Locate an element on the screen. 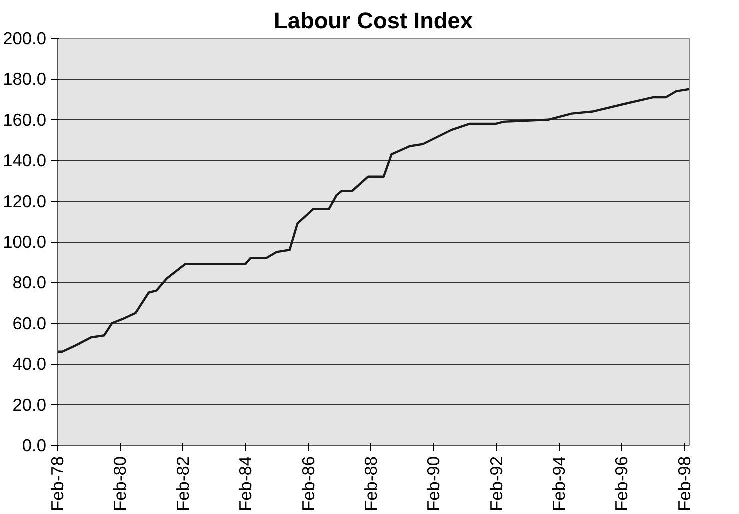  y-tick-label: 80.0 is located at coordinates (29, 282).